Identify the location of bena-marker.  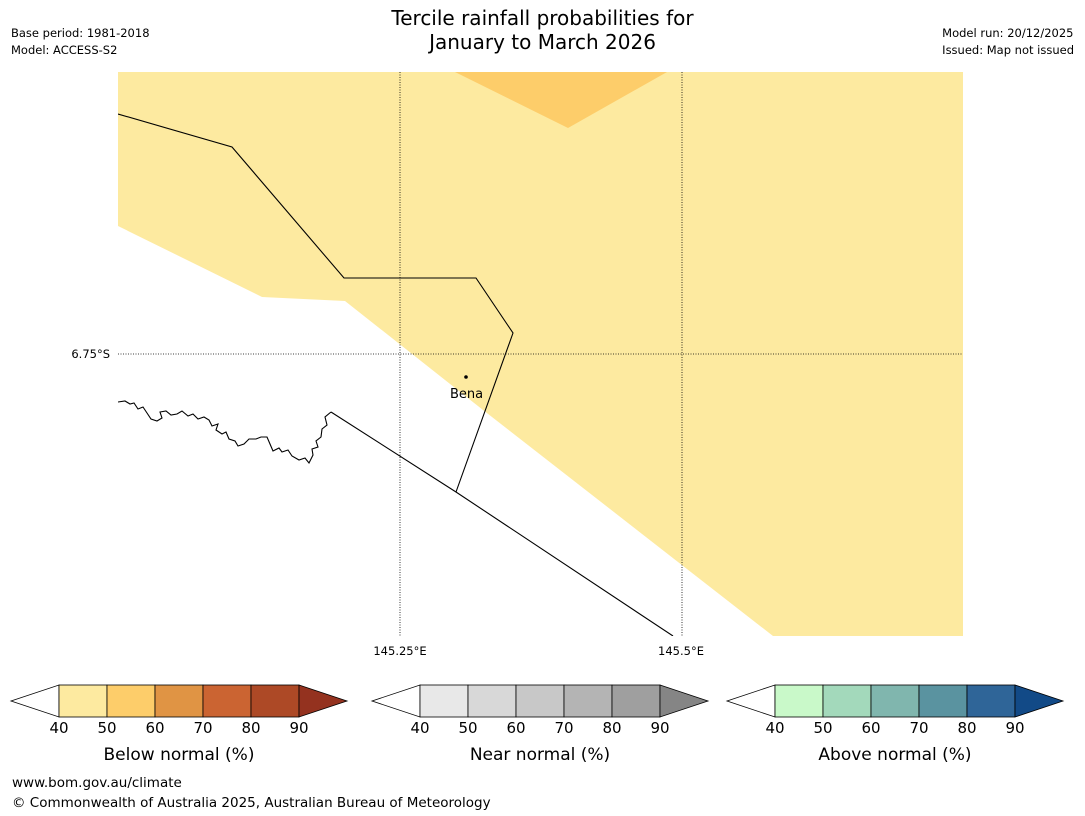
(466, 377).